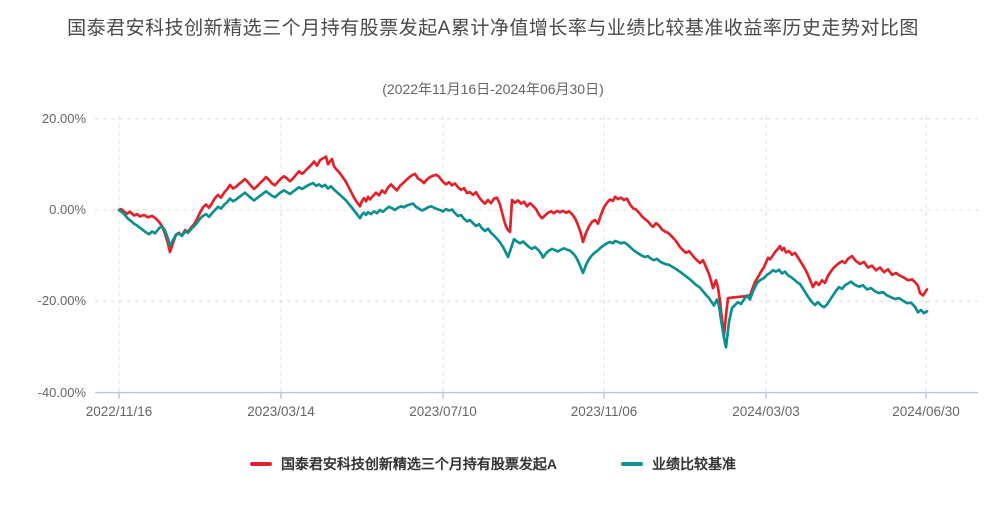 The height and width of the screenshot is (507, 986). I want to click on x-axis-label-2: 2023/03/14, so click(281, 411).